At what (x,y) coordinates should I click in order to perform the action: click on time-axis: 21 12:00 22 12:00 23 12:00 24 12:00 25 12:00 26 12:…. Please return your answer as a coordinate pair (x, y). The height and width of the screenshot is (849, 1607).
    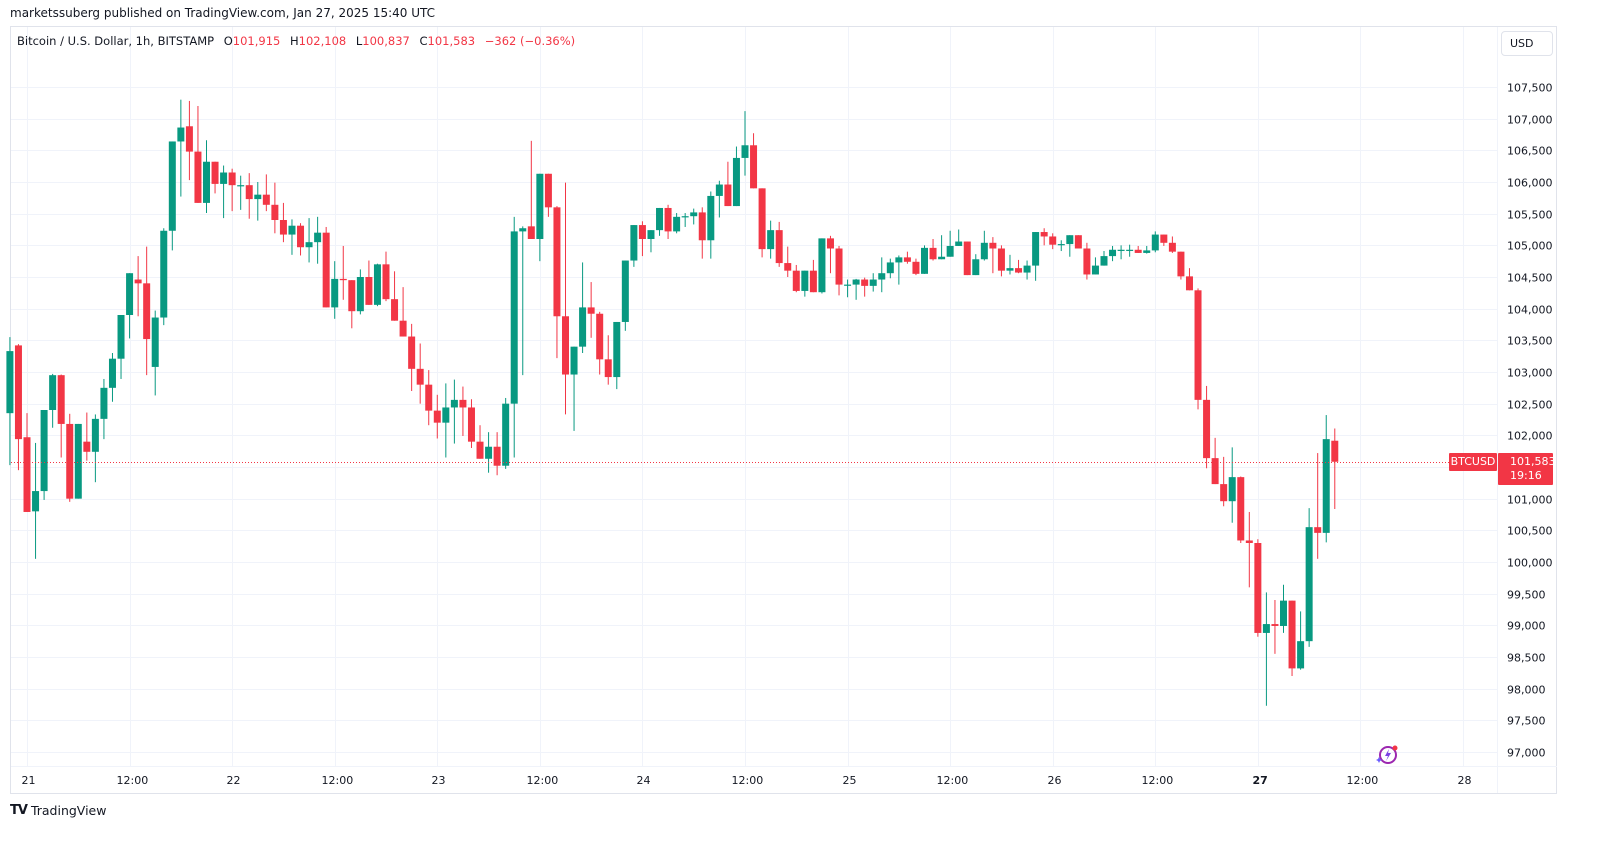
    Looking at the image, I should click on (747, 780).